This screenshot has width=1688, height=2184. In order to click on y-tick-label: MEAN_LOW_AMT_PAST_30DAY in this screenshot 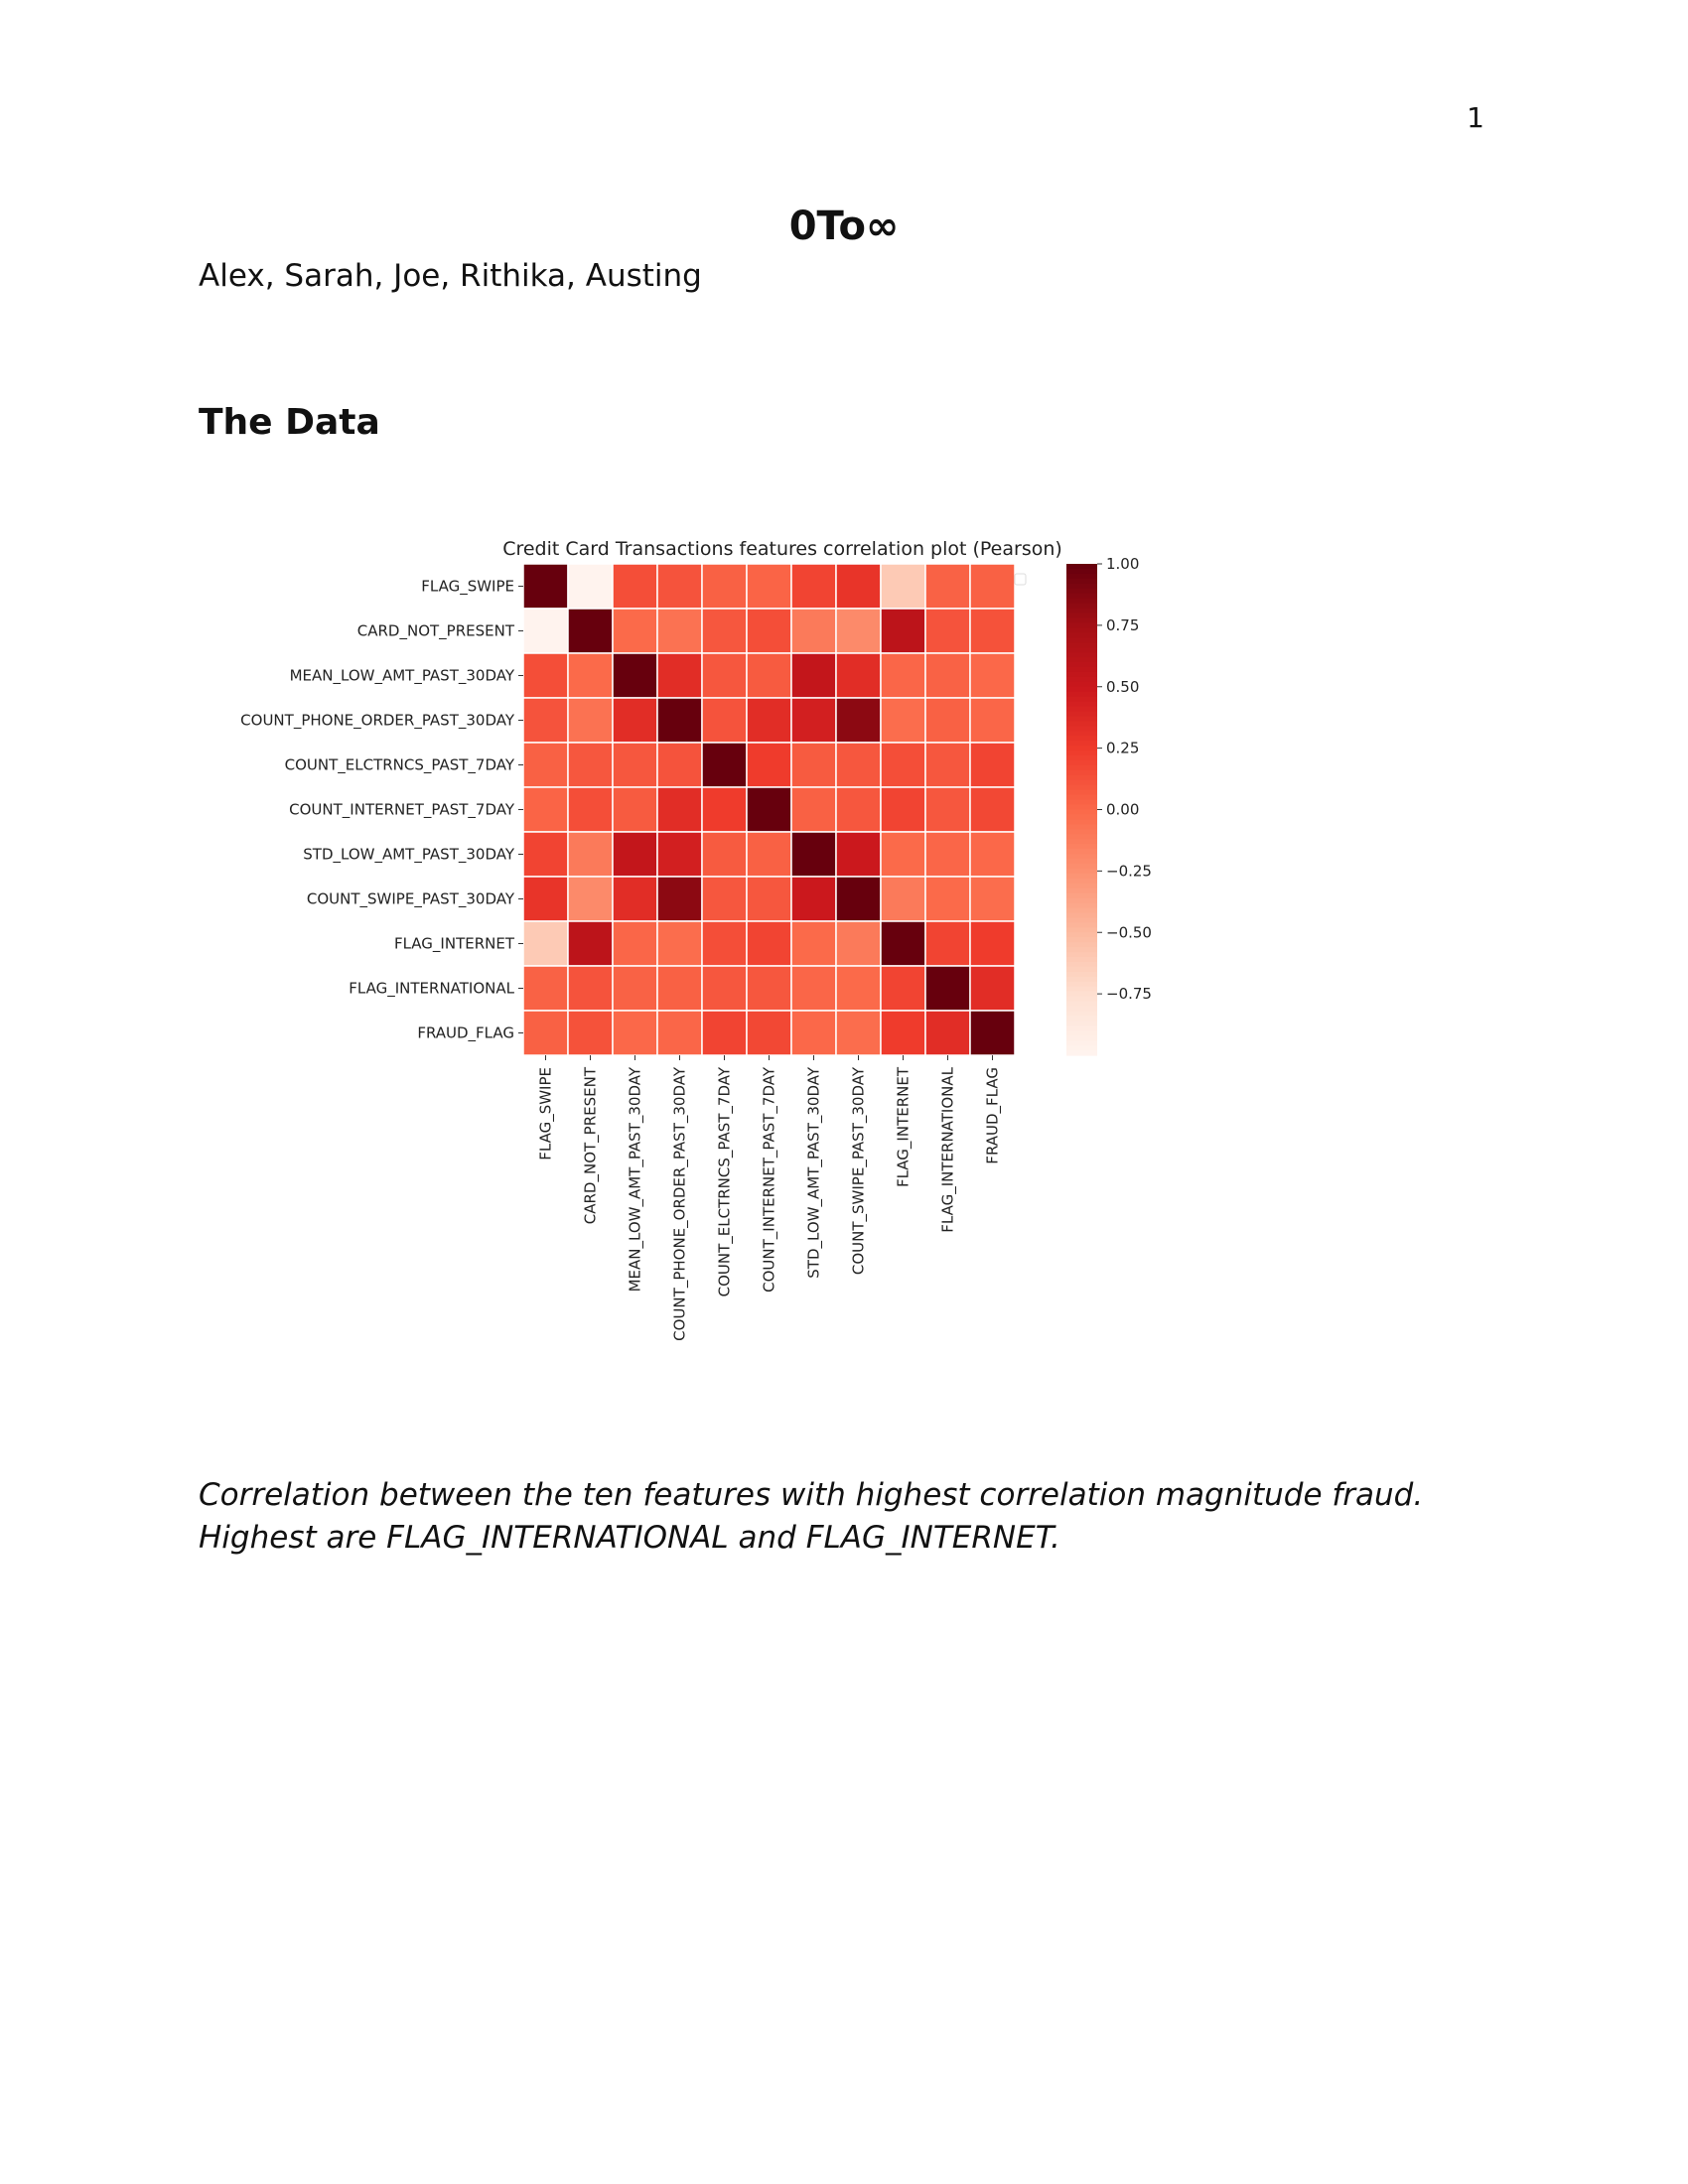, I will do `click(402, 676)`.